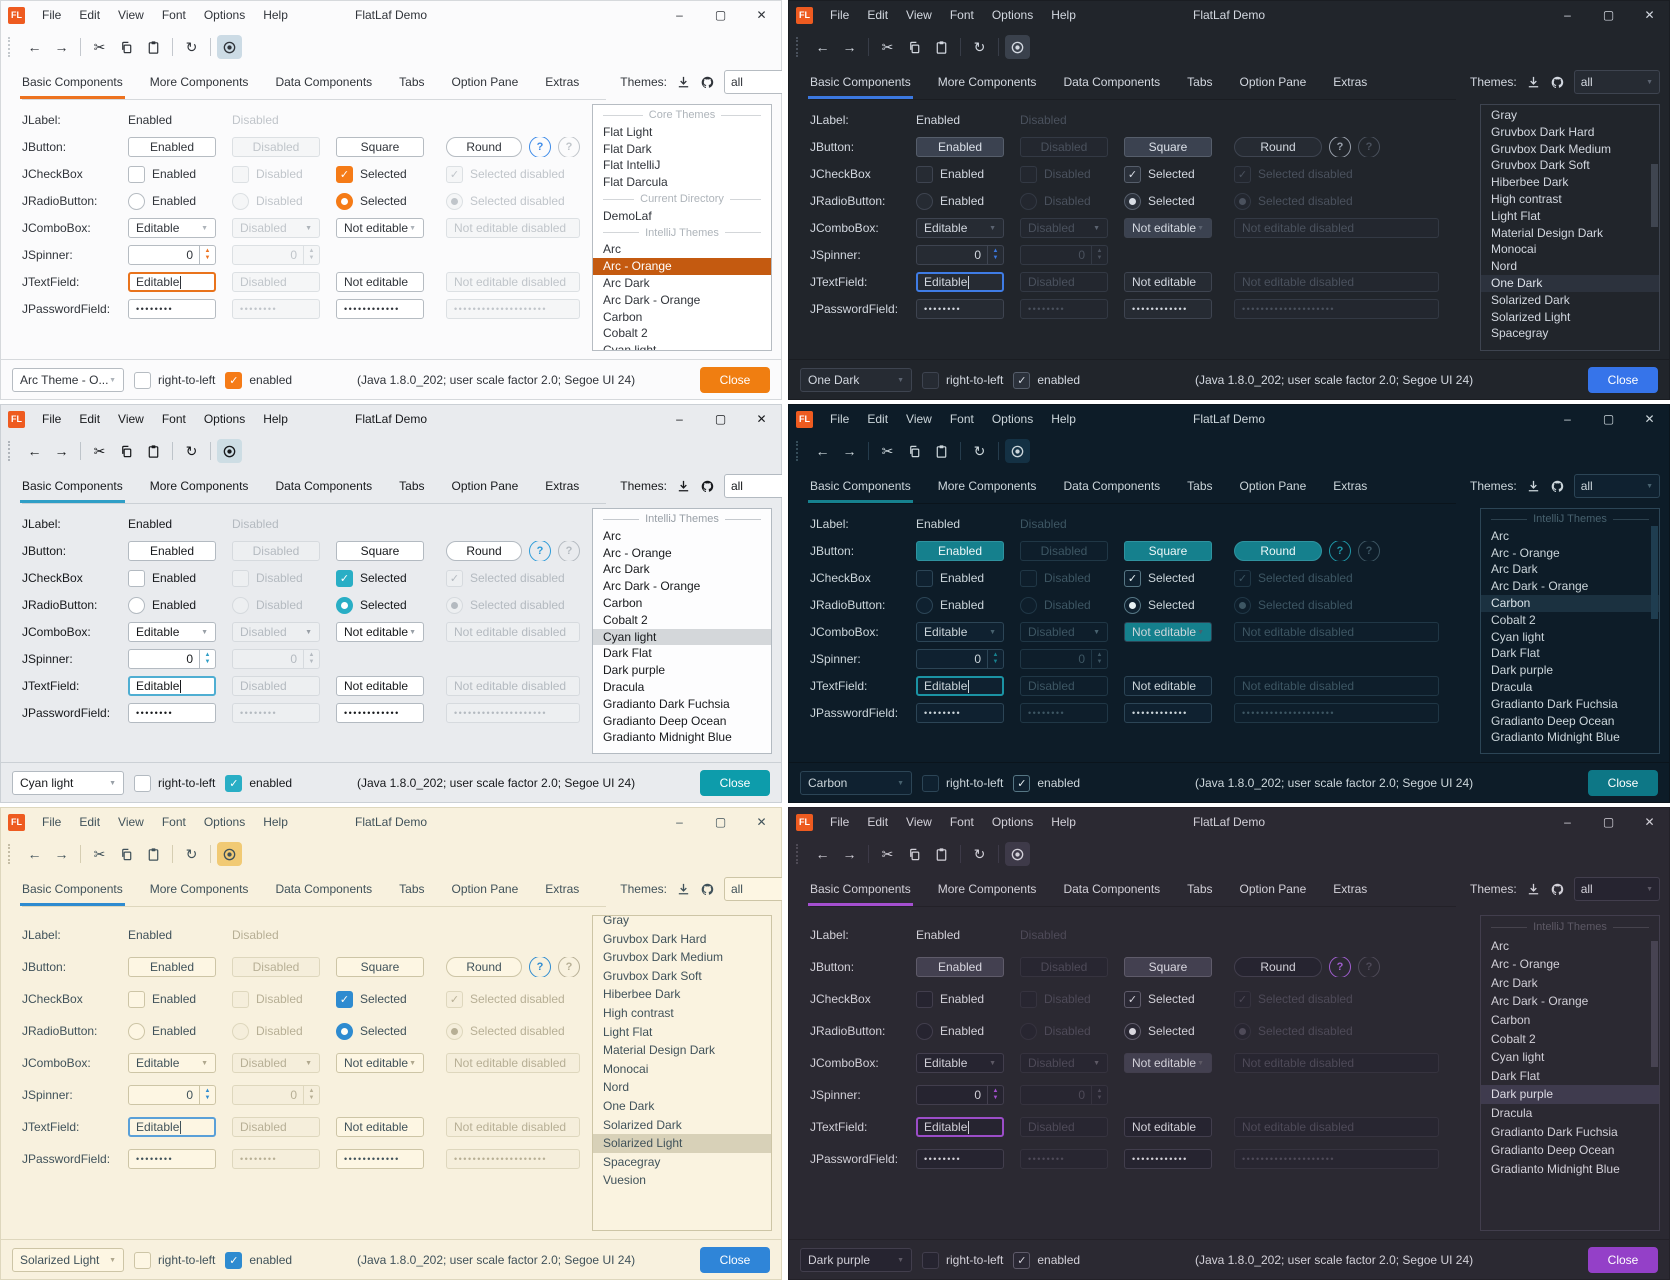 Image resolution: width=1670 pixels, height=1280 pixels. What do you see at coordinates (667, 737) in the screenshot?
I see `theme-list-item: Gradianto Midnight Blue` at bounding box center [667, 737].